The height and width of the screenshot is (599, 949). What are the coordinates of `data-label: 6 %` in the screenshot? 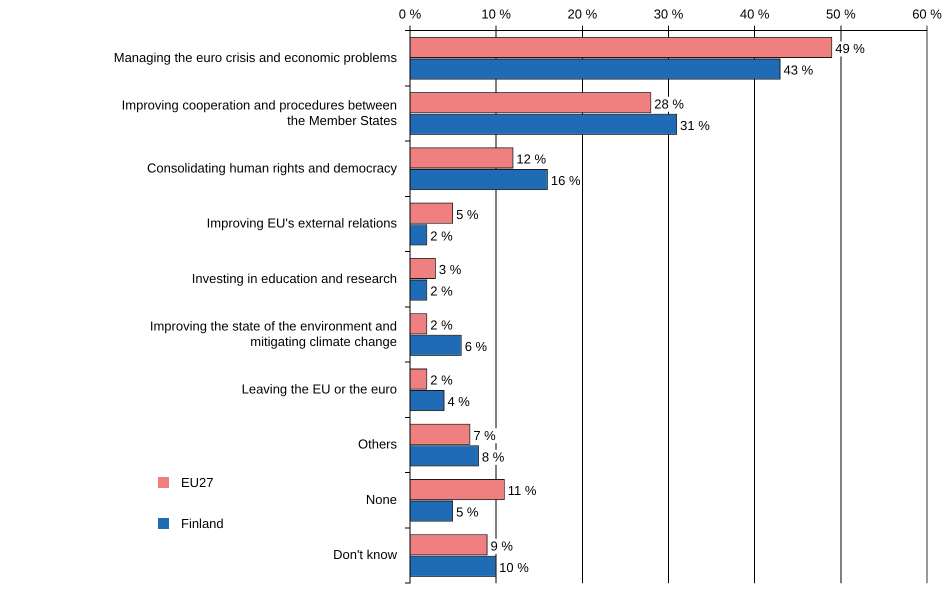 It's located at (476, 346).